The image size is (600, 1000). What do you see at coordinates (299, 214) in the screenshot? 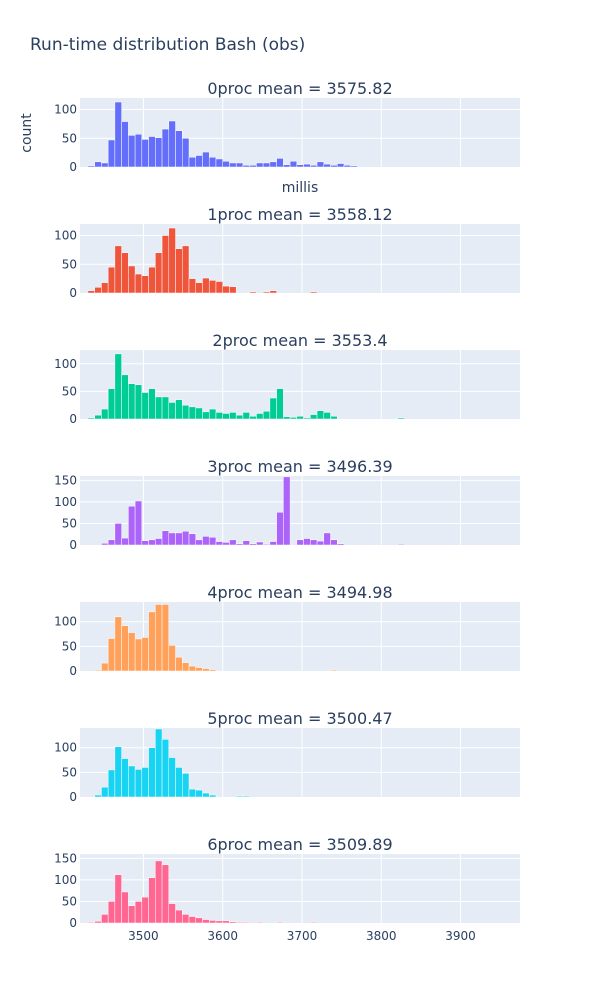
I see `panel-title: 1proc mean = 3558.12` at bounding box center [299, 214].